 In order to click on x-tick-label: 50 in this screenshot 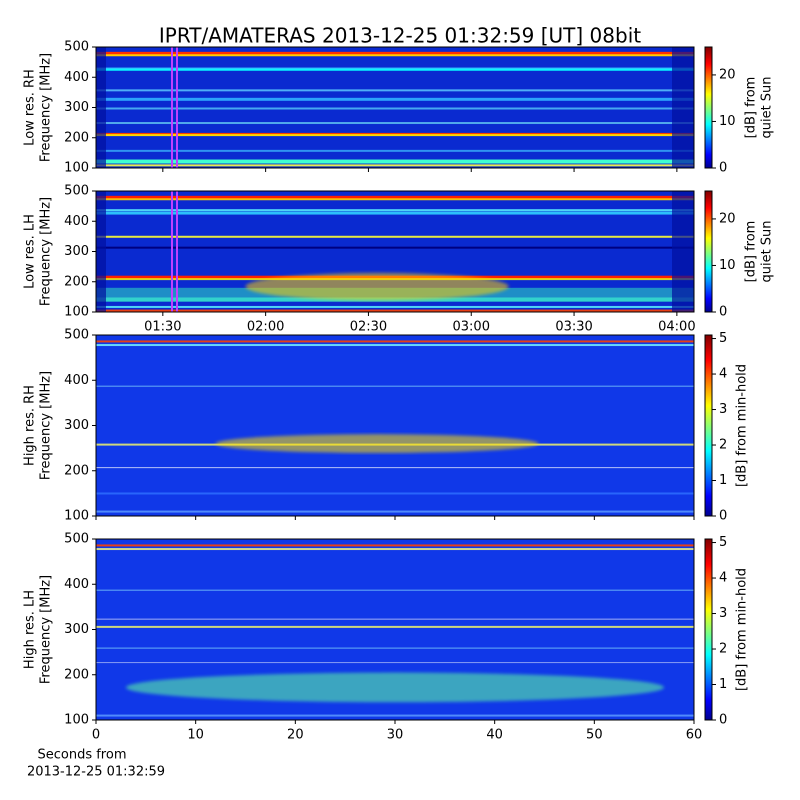, I will do `click(594, 735)`.